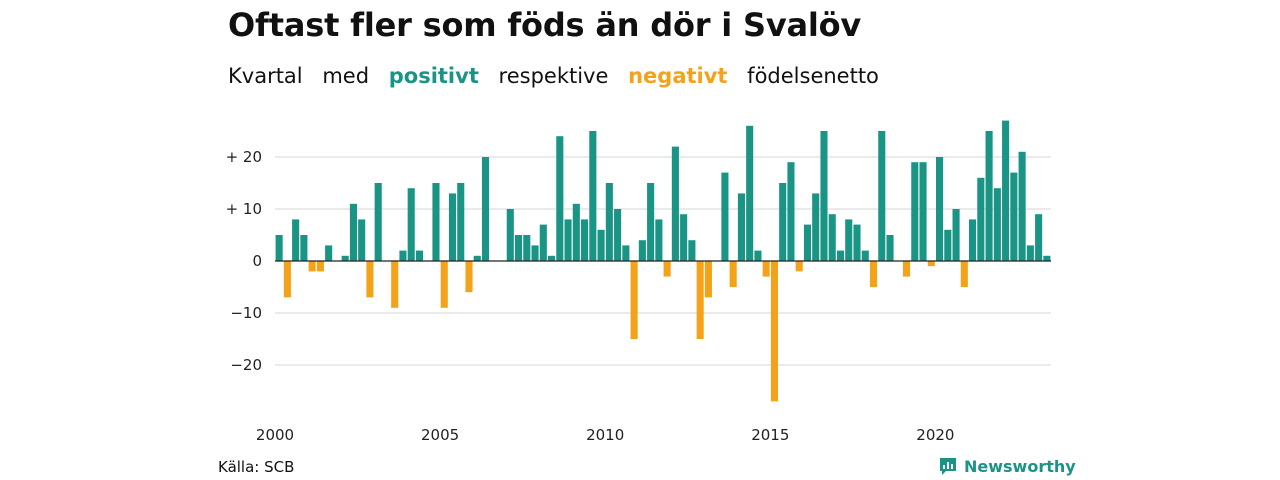 This screenshot has width=1280, height=480. I want to click on x-tick-label: 2015, so click(770, 435).